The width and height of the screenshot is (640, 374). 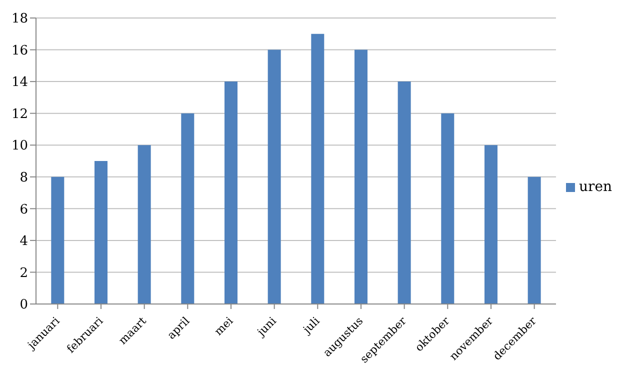 What do you see at coordinates (24, 242) in the screenshot?
I see `y-tick-label: 4` at bounding box center [24, 242].